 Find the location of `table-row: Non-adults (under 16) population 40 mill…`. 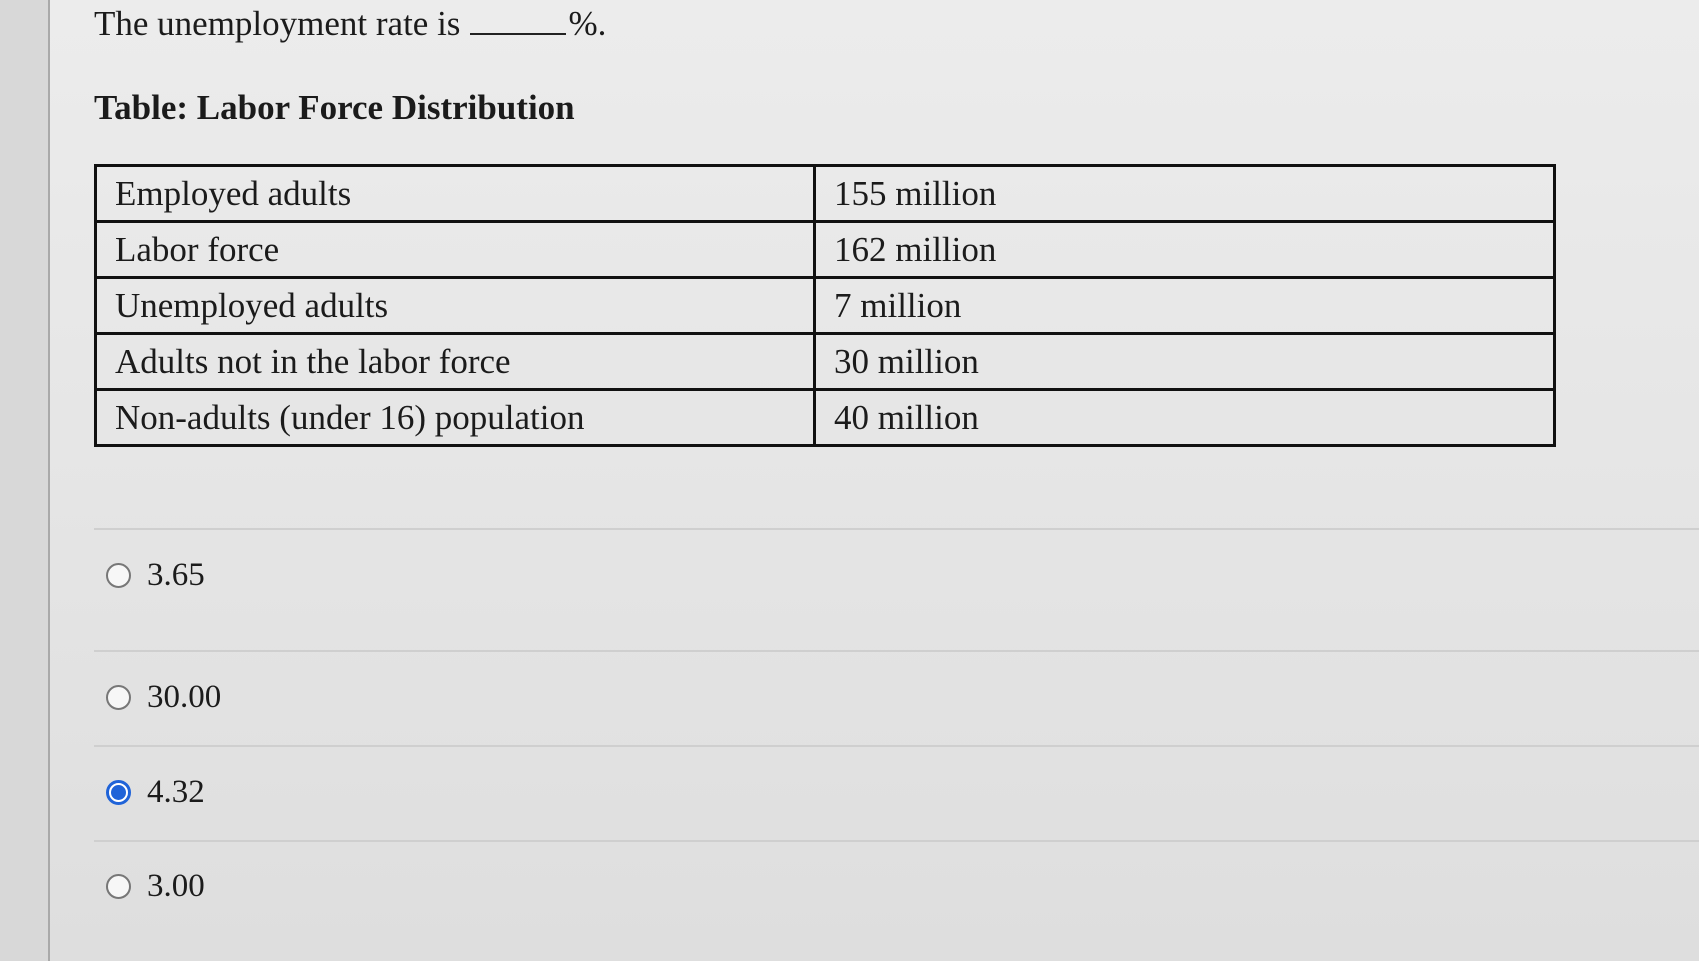

table-row: Non-adults (under 16) population 40 mill… is located at coordinates (825, 417).